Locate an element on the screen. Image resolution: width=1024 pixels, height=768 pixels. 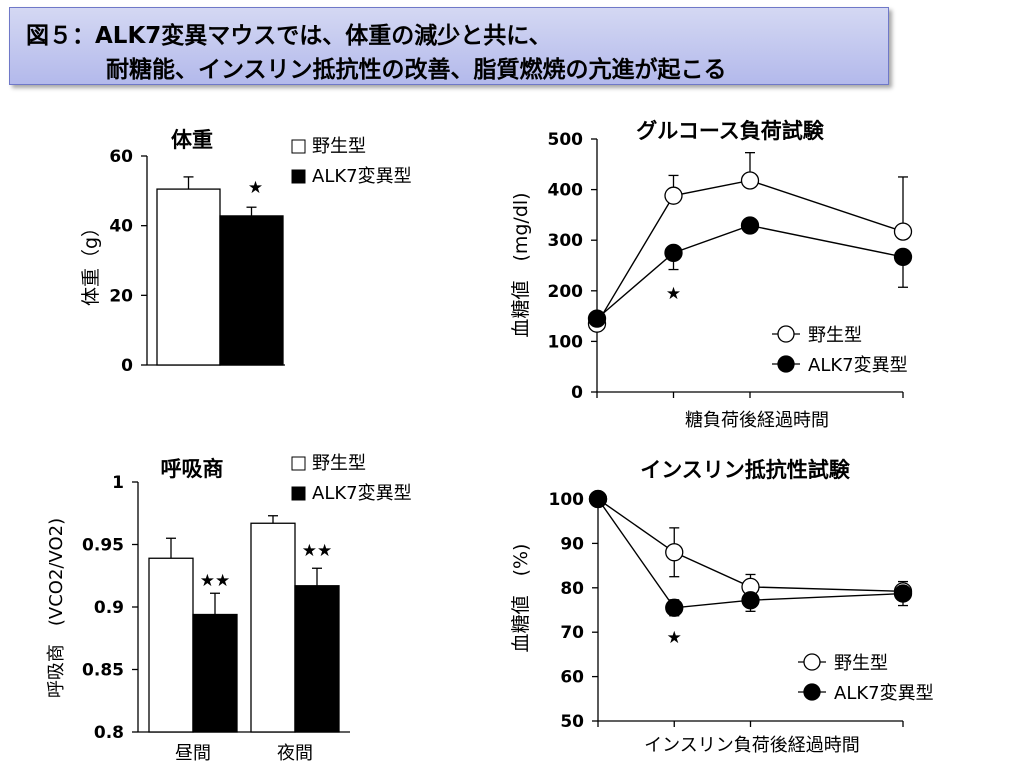
y-tick-label: 200 is located at coordinates (566, 292).